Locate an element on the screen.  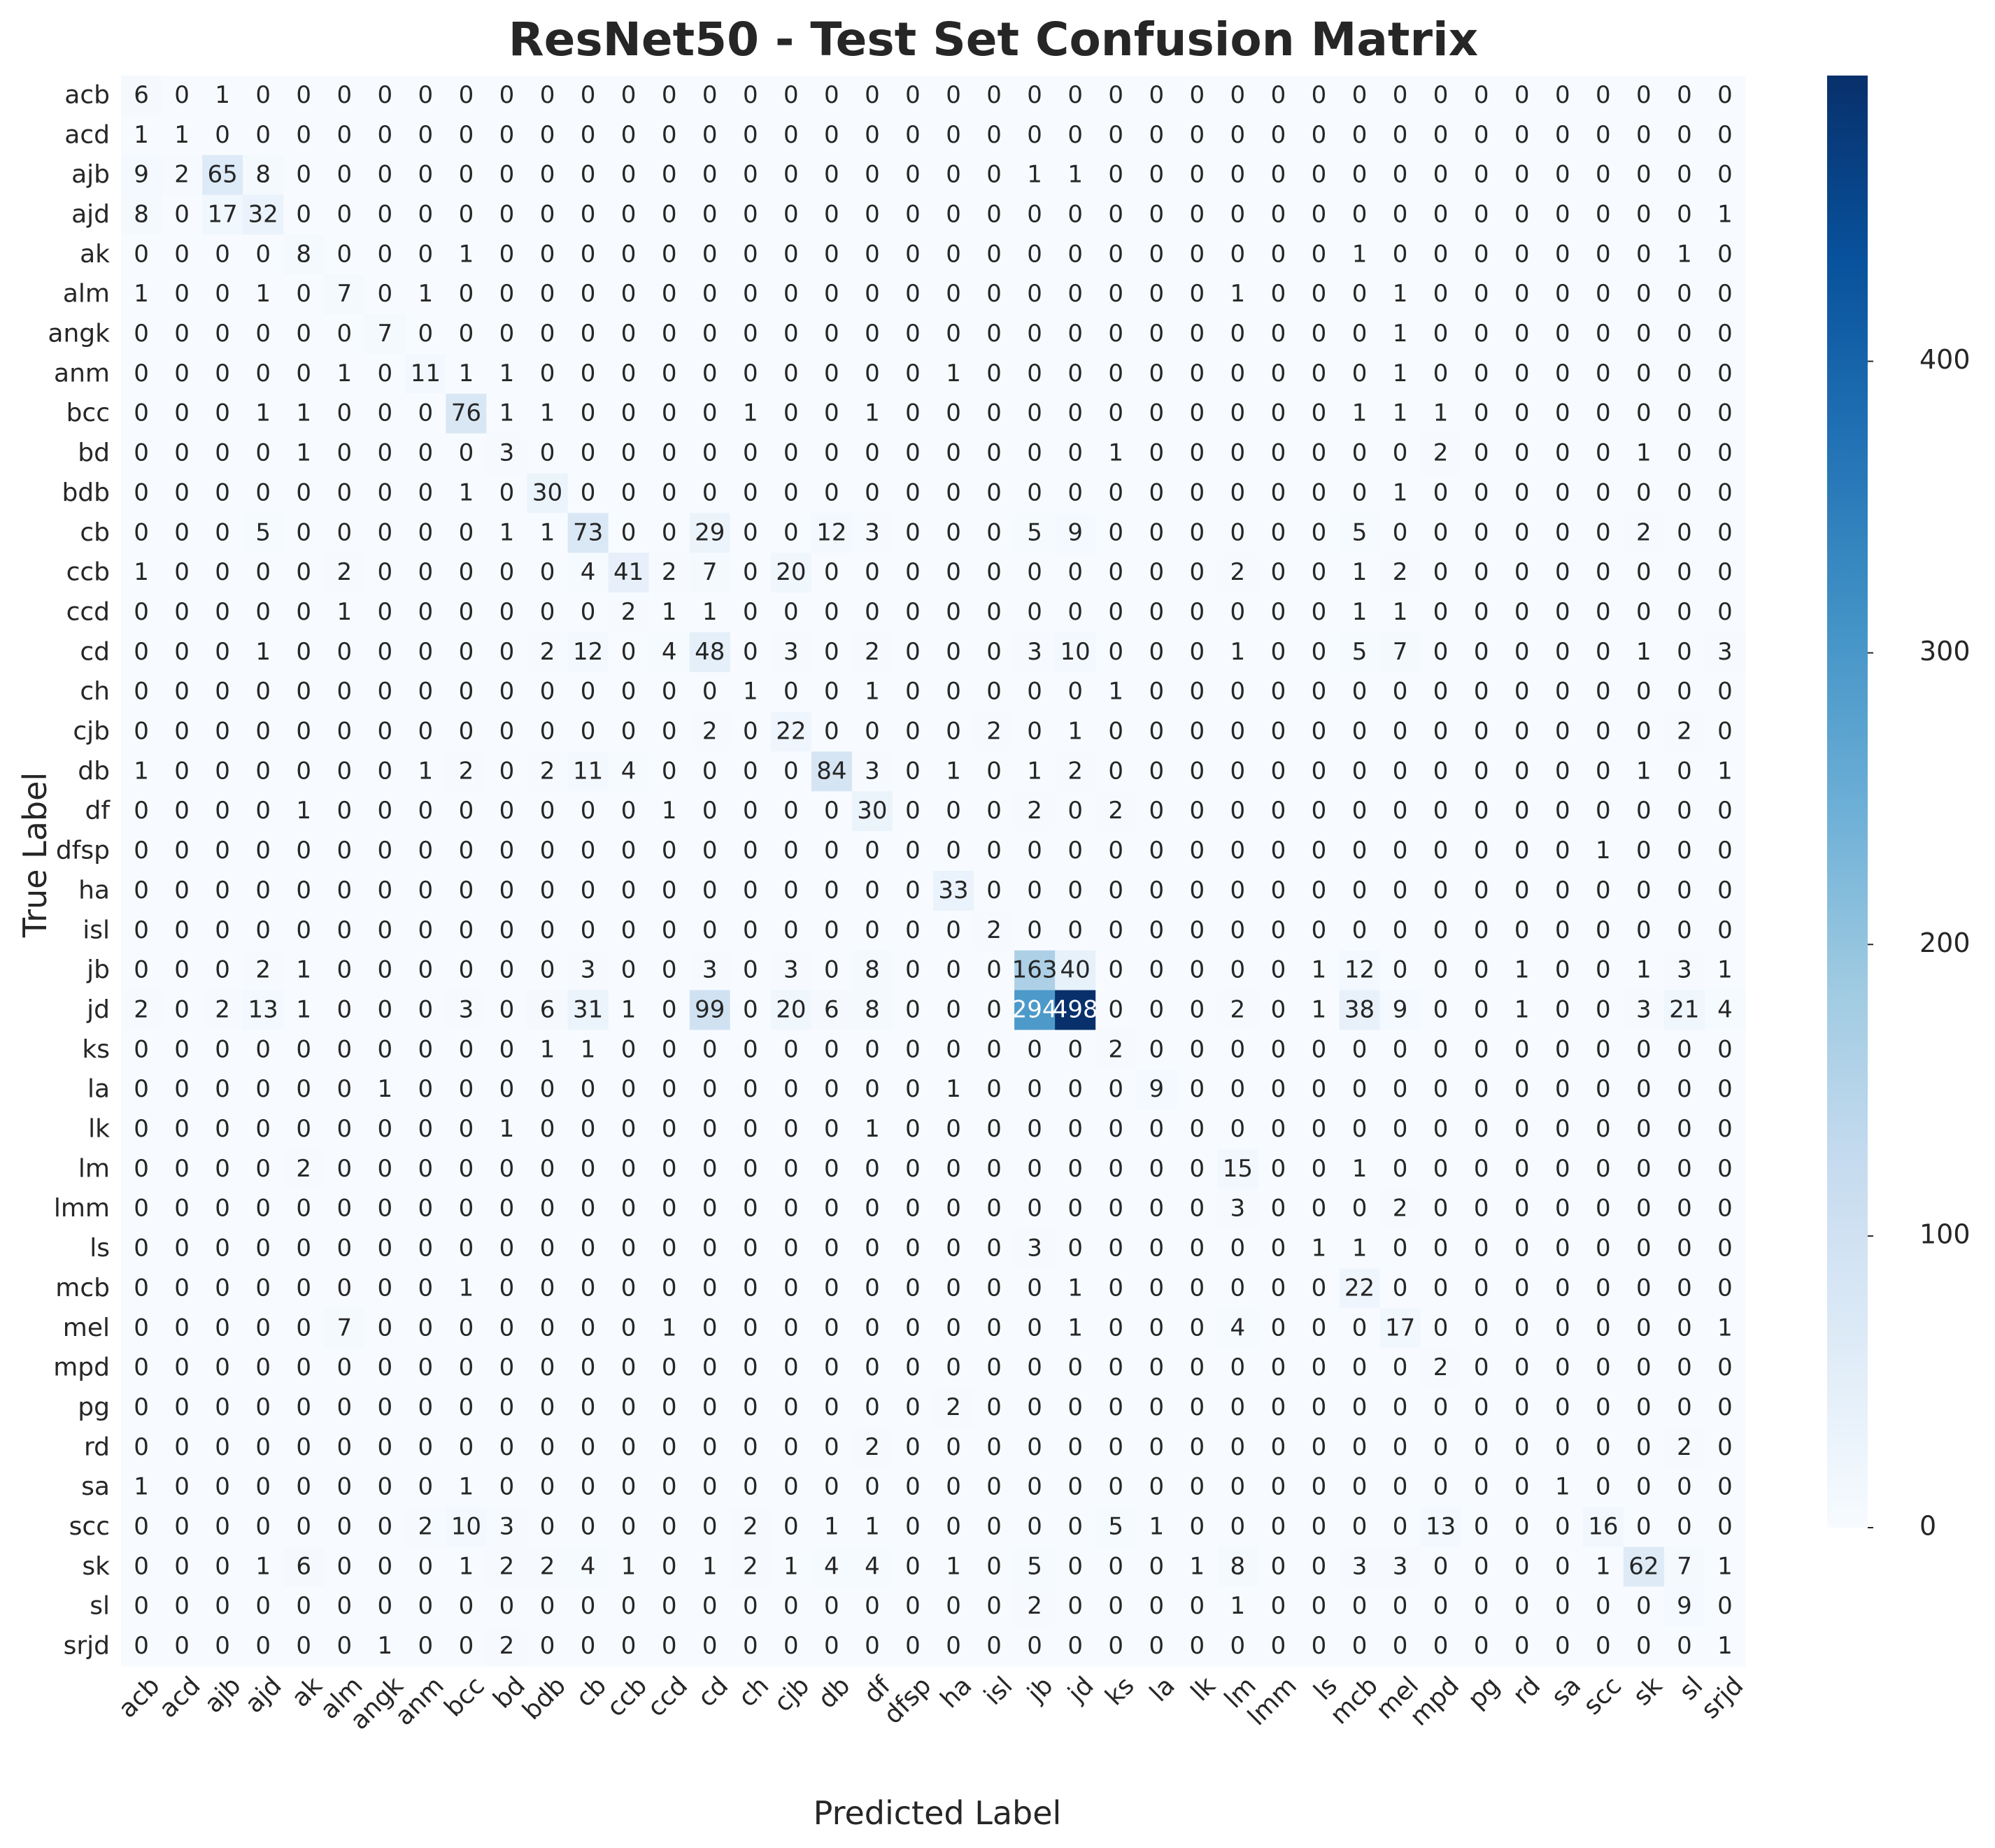
y-tick-label: sk is located at coordinates (96, 1566).